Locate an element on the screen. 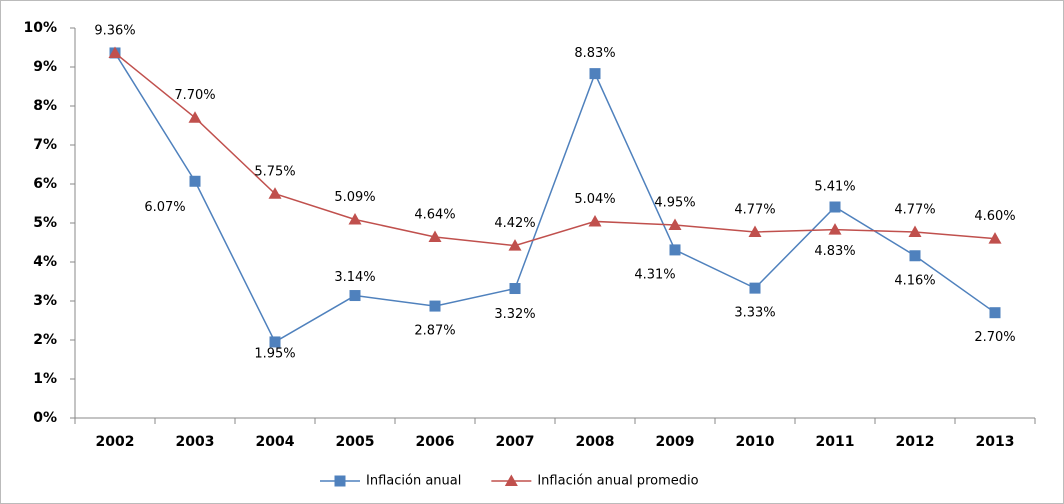 The height and width of the screenshot is (504, 1064). data-label: 8.83% is located at coordinates (594, 53).